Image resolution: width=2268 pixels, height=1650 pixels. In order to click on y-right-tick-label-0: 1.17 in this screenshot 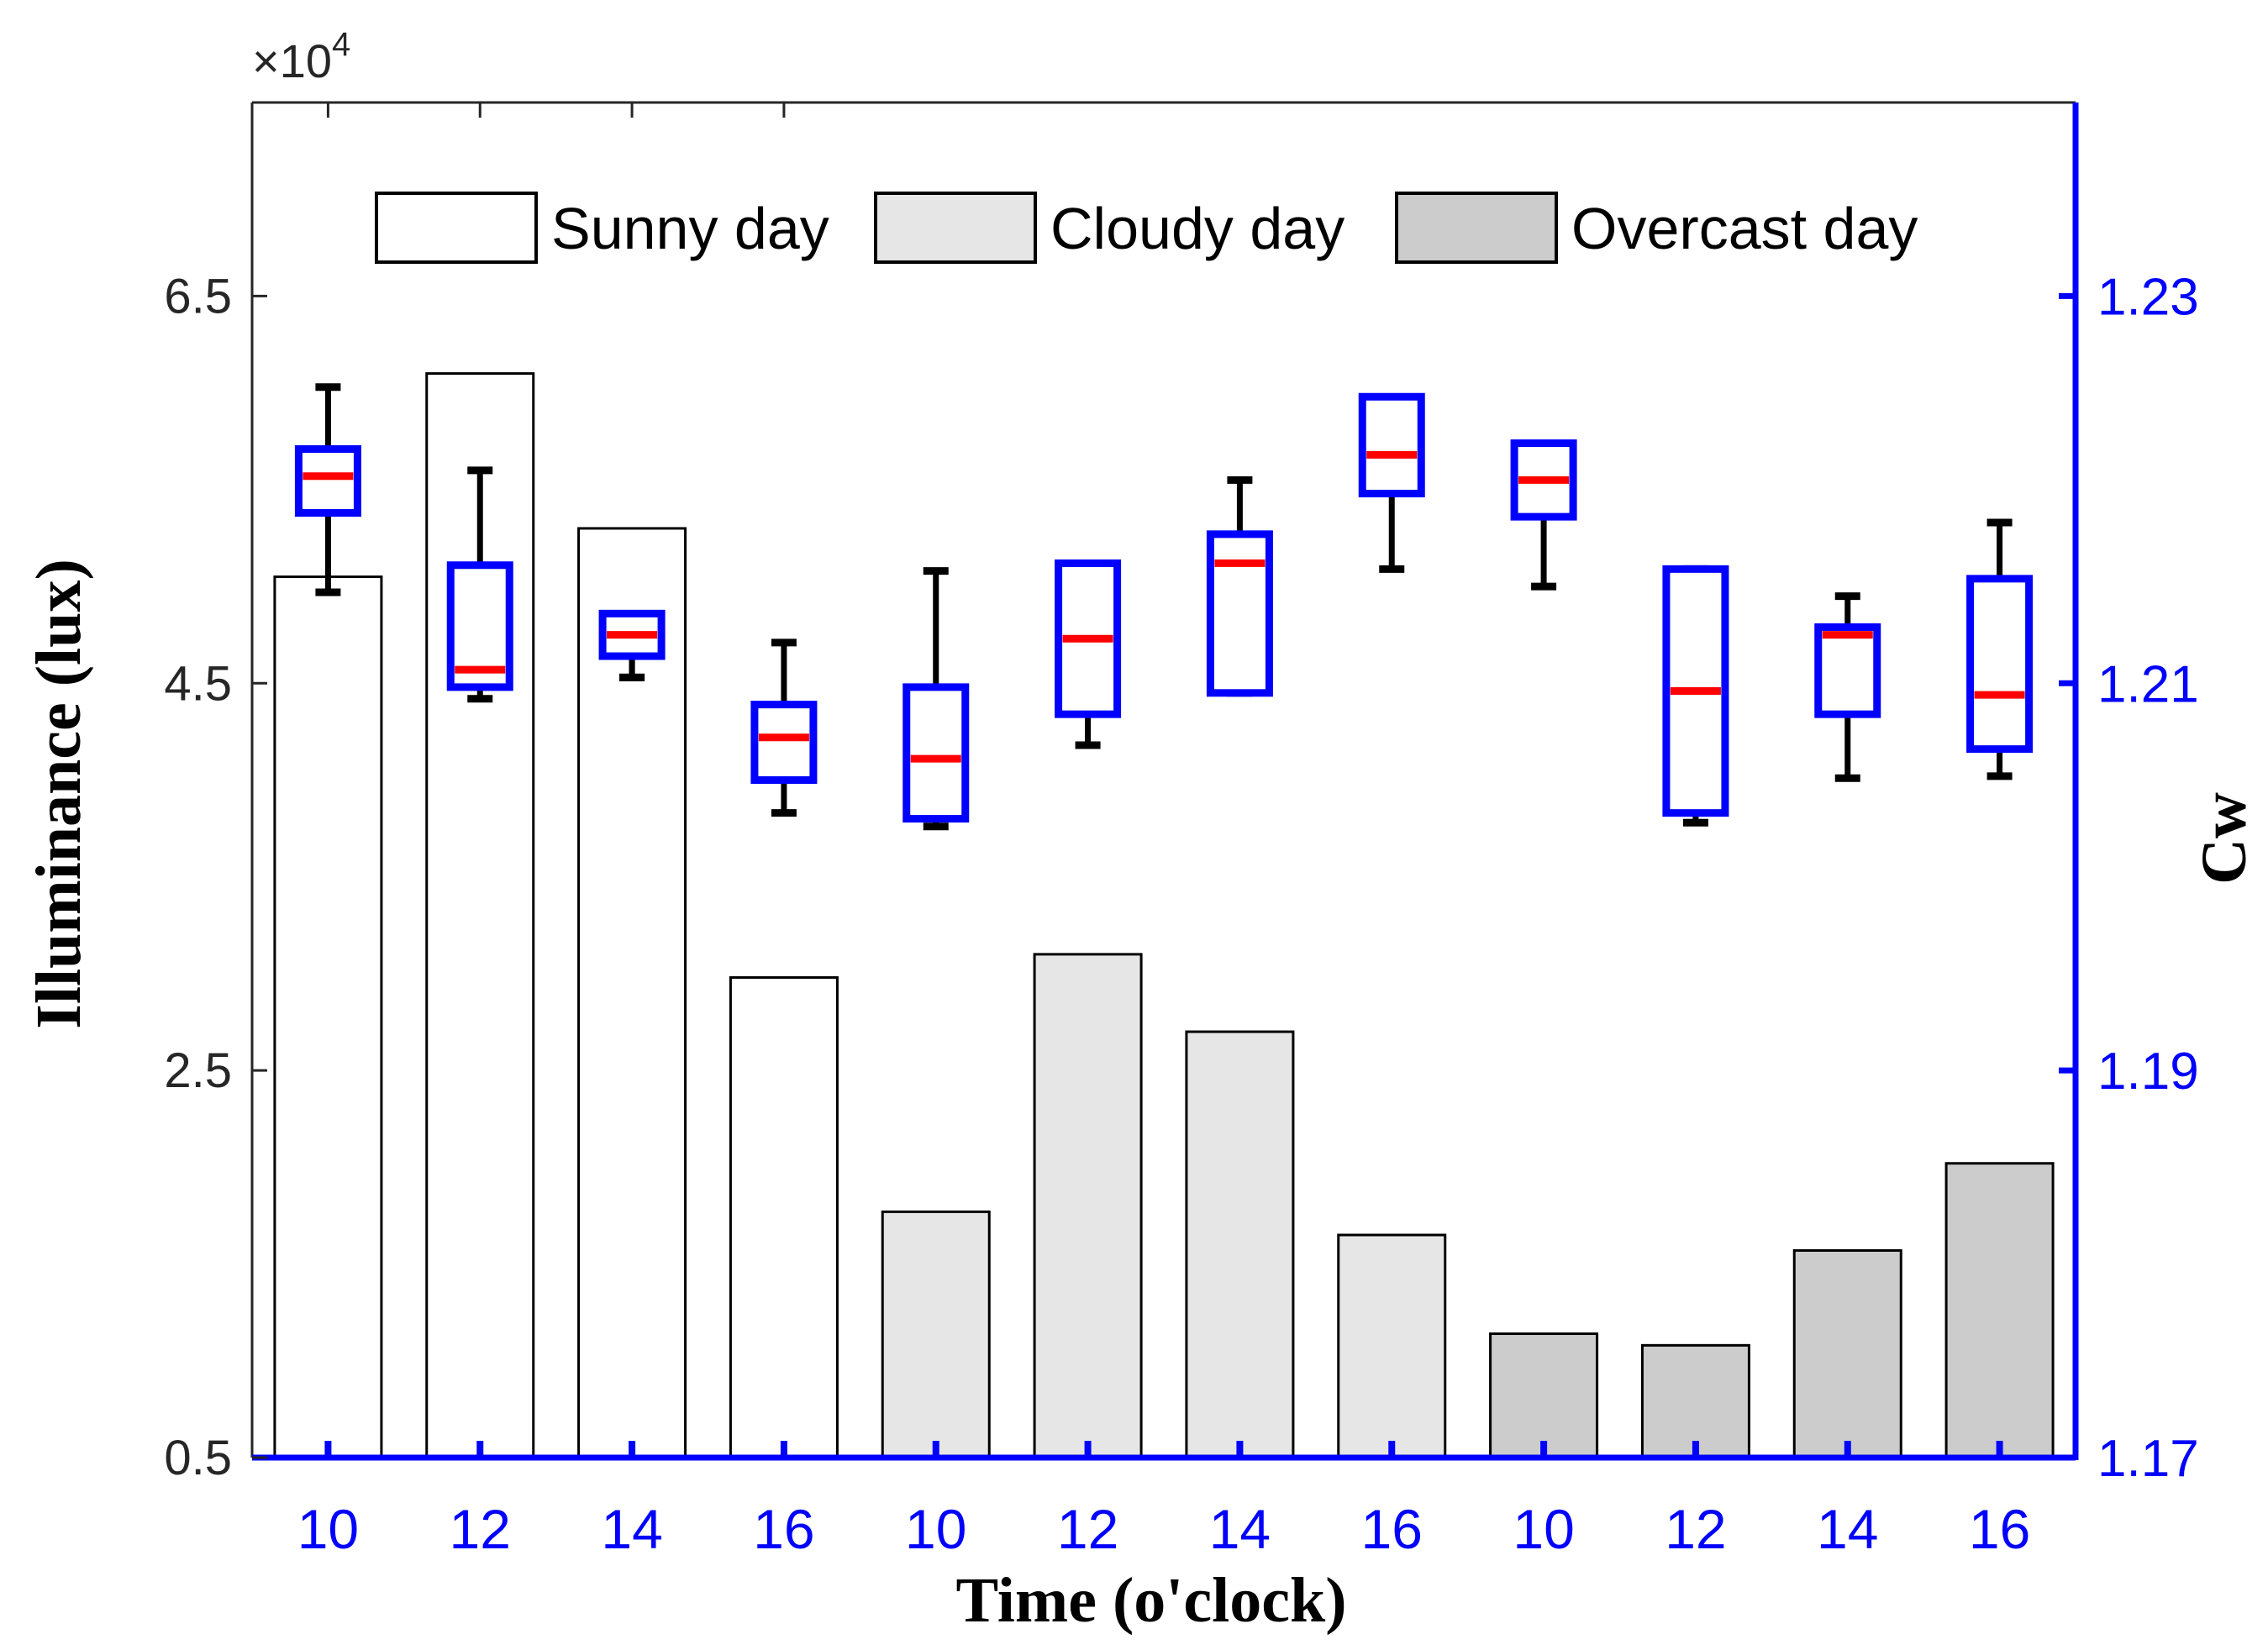, I will do `click(2148, 1459)`.